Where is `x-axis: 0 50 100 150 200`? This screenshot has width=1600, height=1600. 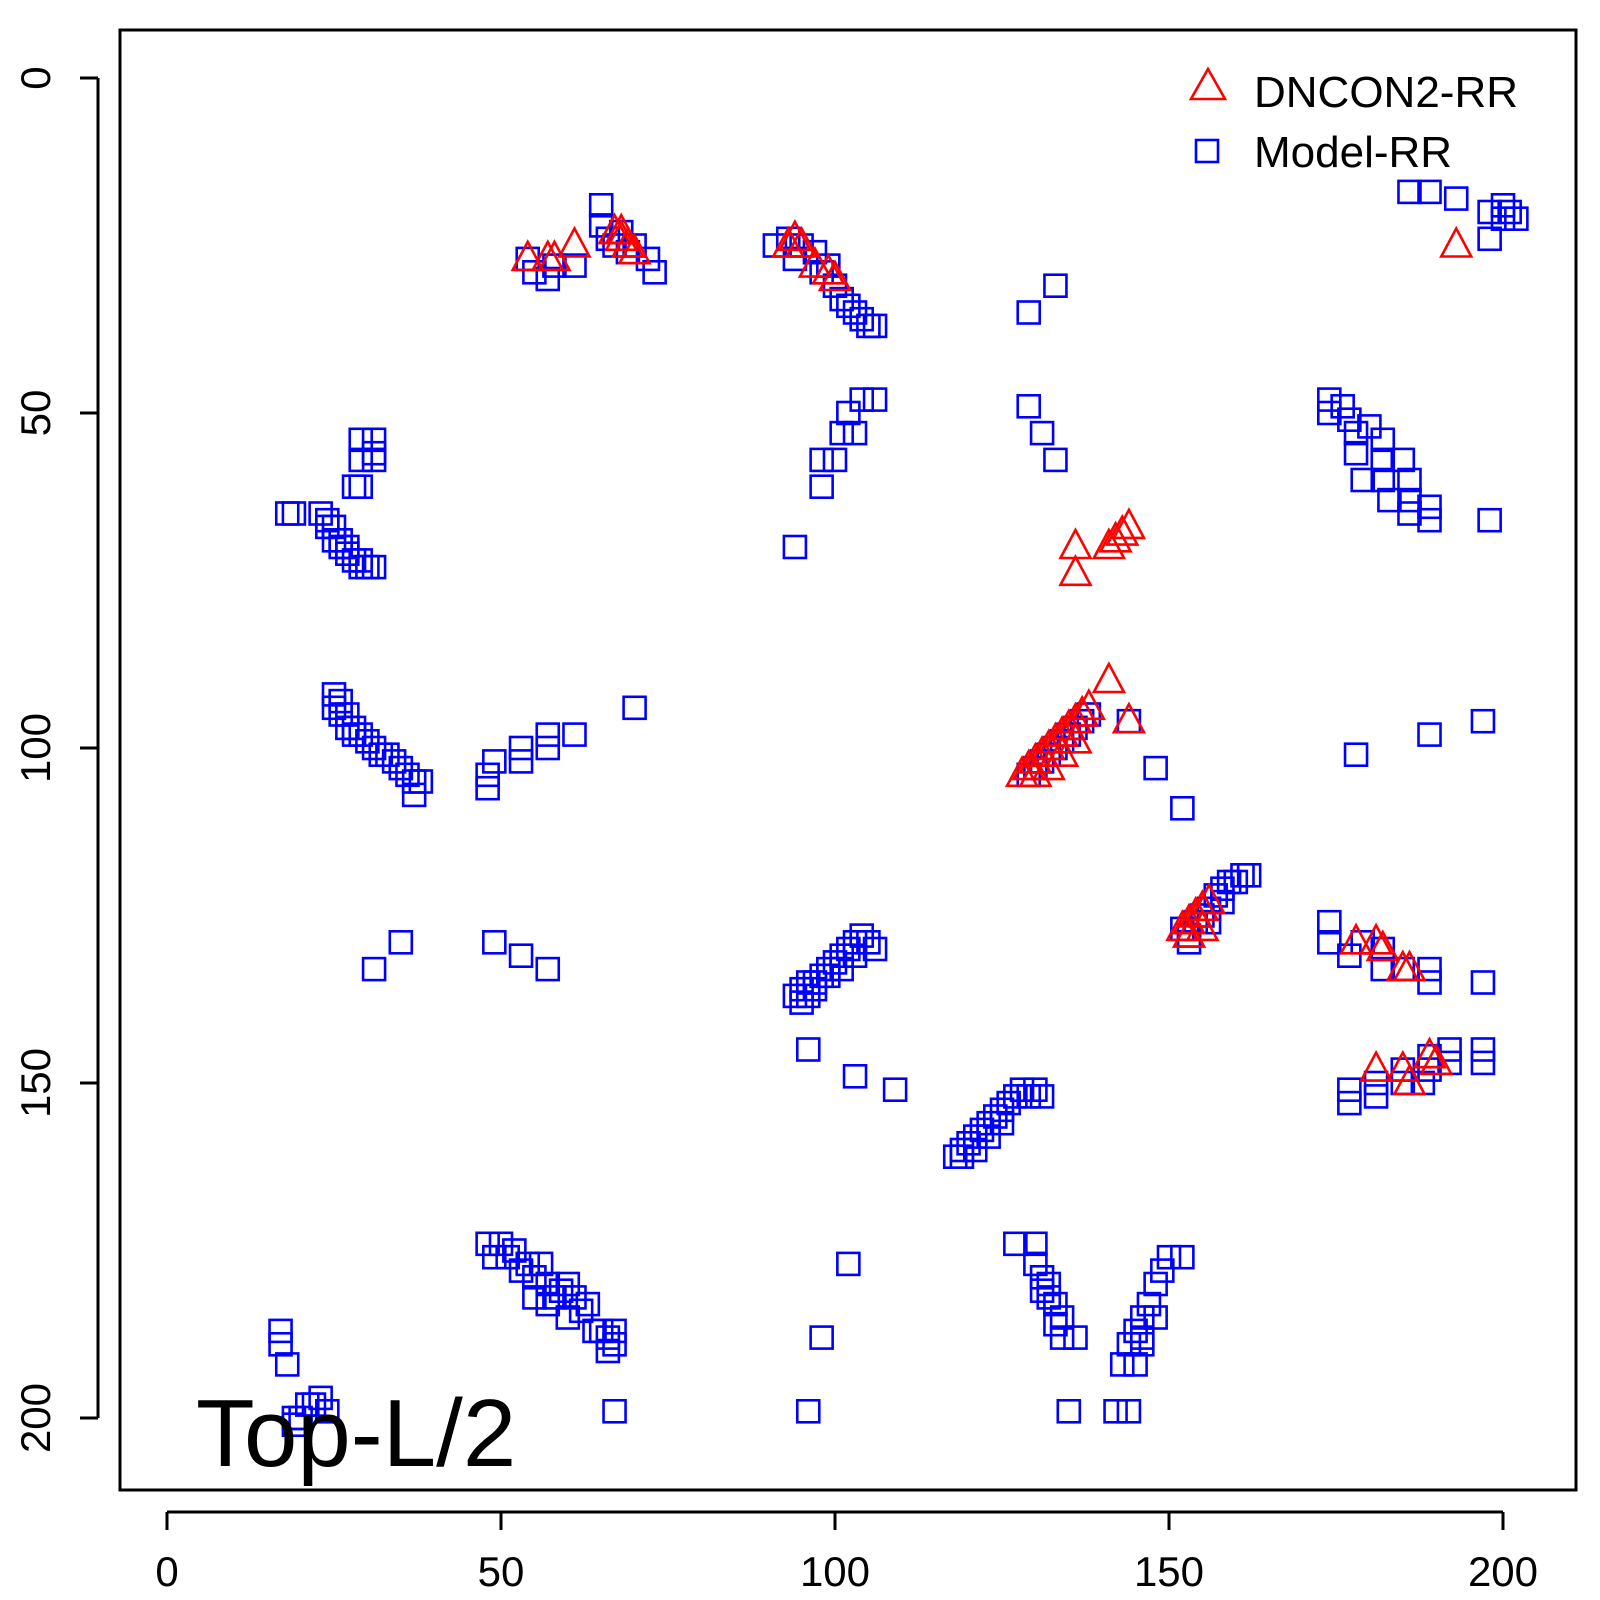 x-axis: 0 50 100 150 200 is located at coordinates (846, 1552).